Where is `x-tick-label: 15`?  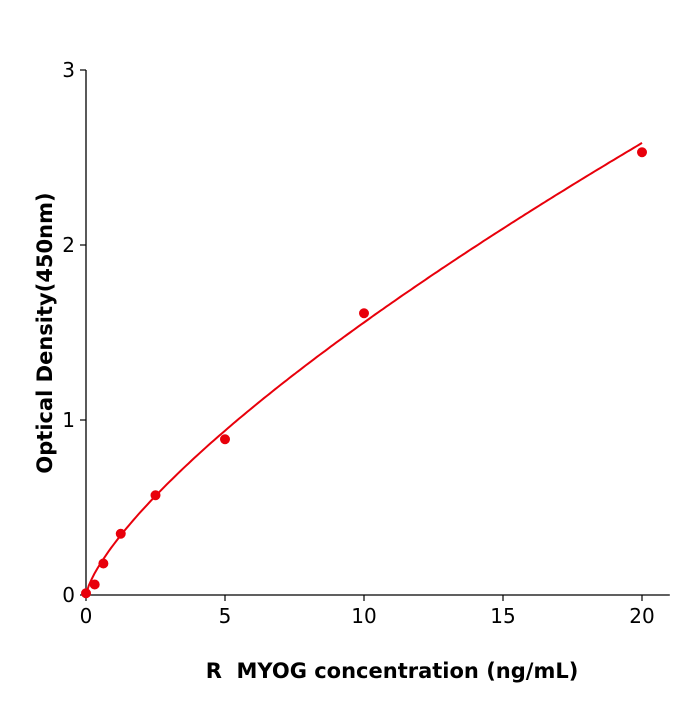 x-tick-label: 15 is located at coordinates (502, 616).